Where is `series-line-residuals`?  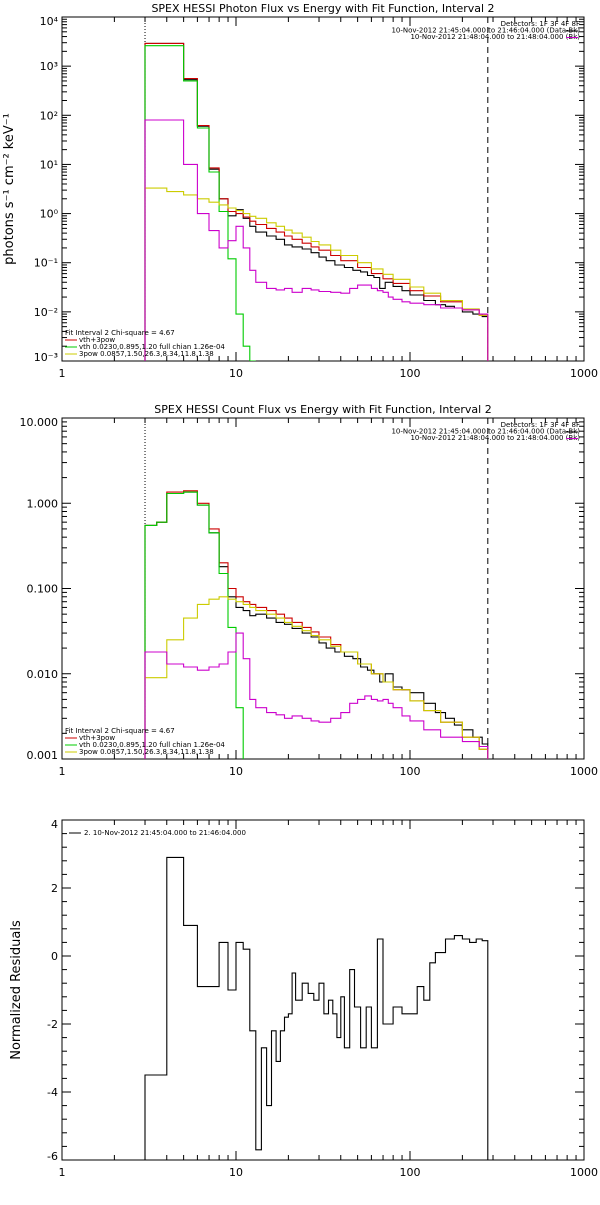
series-line-residuals is located at coordinates (316, 1008).